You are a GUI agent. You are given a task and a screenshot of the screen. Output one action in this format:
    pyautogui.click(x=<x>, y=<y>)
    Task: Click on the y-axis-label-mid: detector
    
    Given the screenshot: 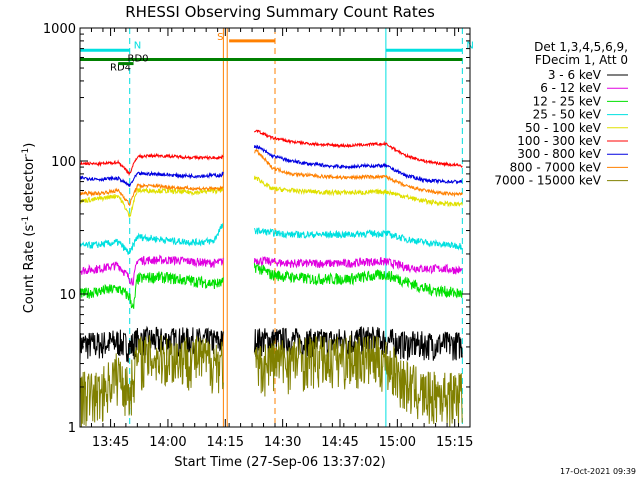 What is the action you would take?
    pyautogui.click(x=29, y=186)
    